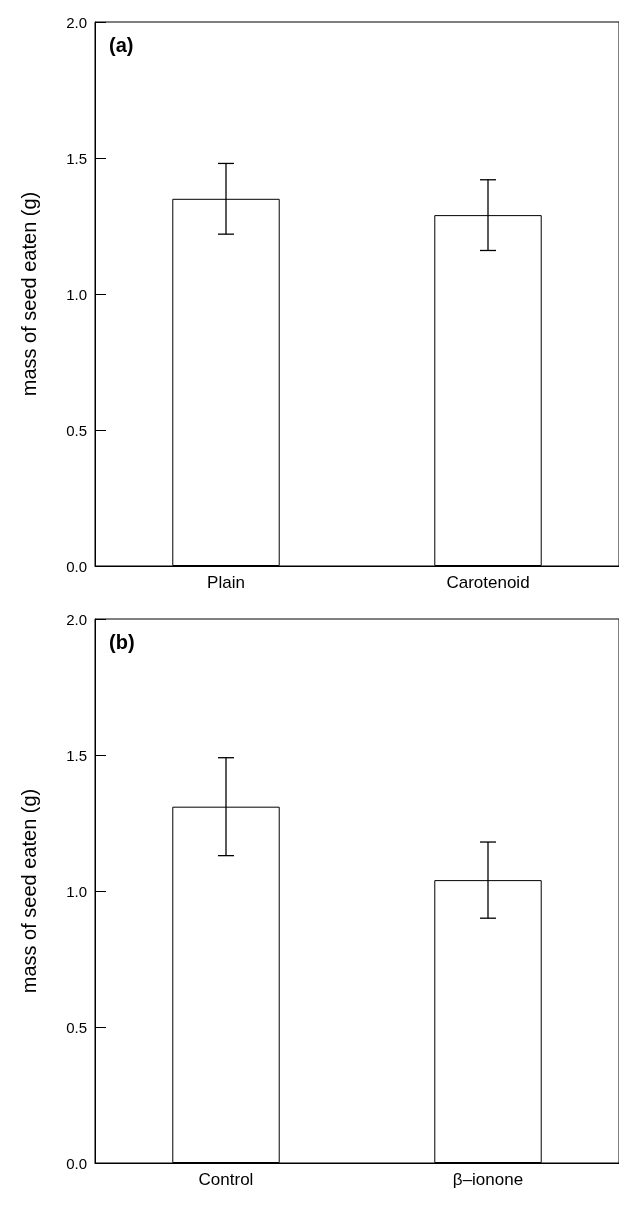 This screenshot has width=619, height=1214. I want to click on x-tick-label: Carotenoid, so click(488, 582).